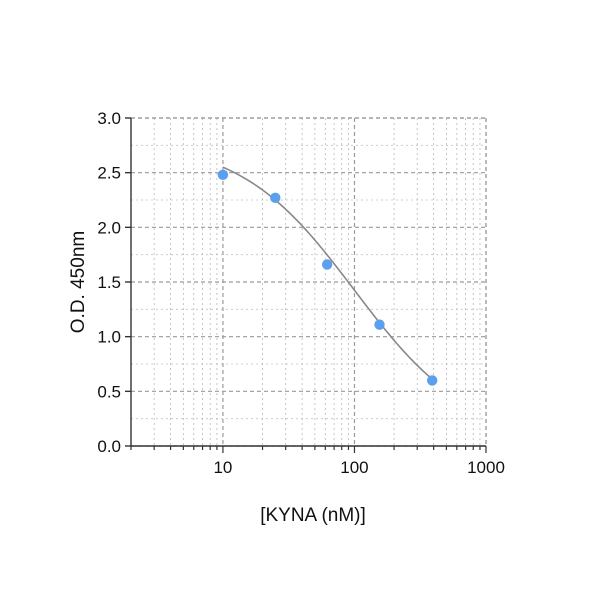 The width and height of the screenshot is (600, 605). Describe the element at coordinates (109, 446) in the screenshot. I see `y-tick-label: 0.0` at that location.